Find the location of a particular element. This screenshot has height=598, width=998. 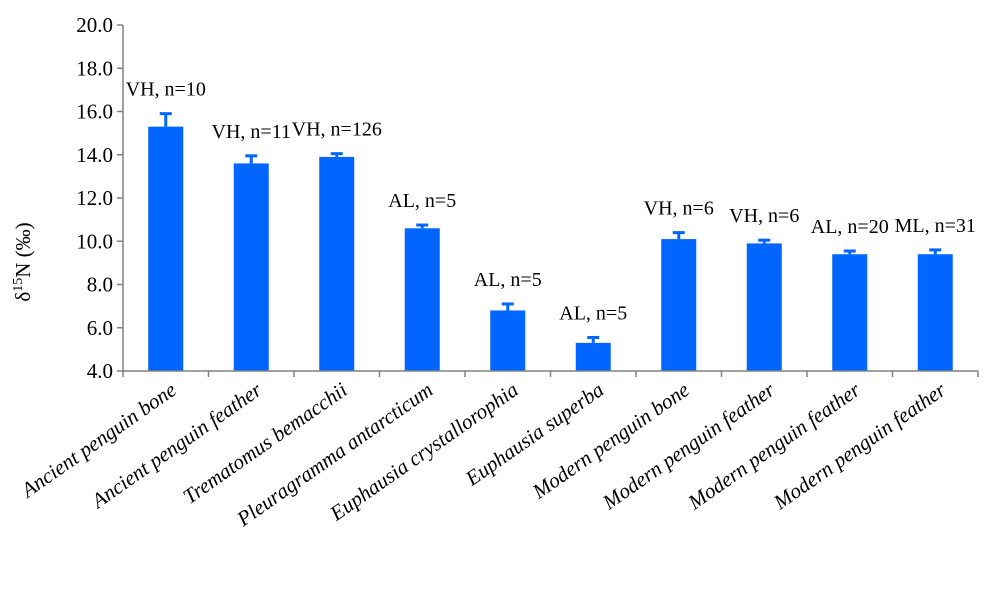

y-axis-title-suffix: N (‰) is located at coordinates (23, 249).